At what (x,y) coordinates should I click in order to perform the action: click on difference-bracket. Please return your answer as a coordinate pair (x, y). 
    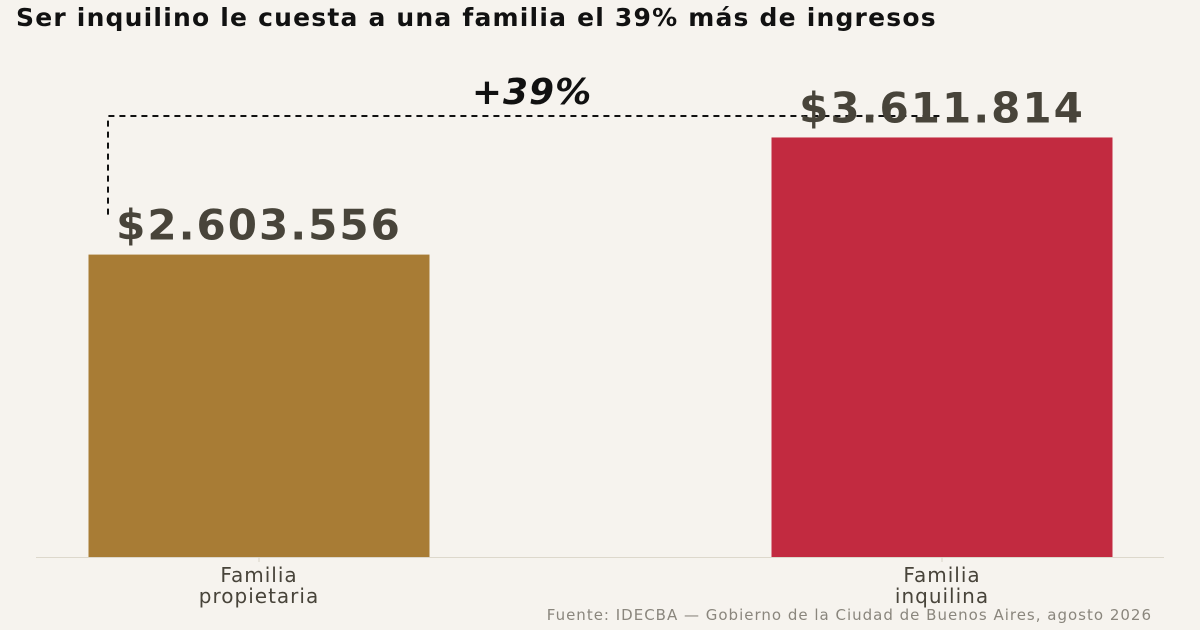
    Looking at the image, I should click on (524, 165).